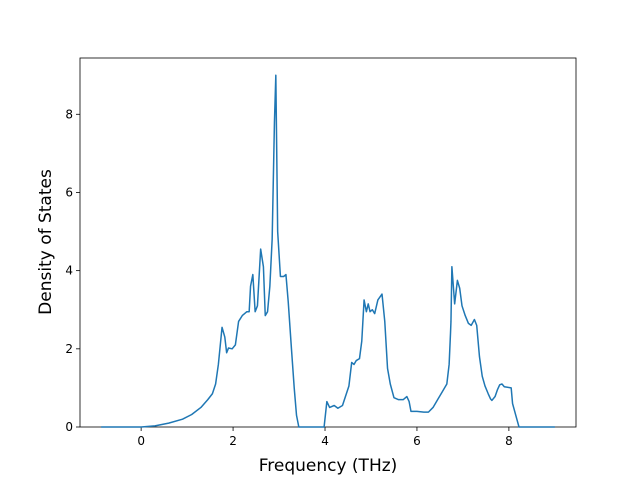 This screenshot has width=640, height=480. Describe the element at coordinates (328, 466) in the screenshot. I see `x-axis-label: Frequency (THz)` at that location.